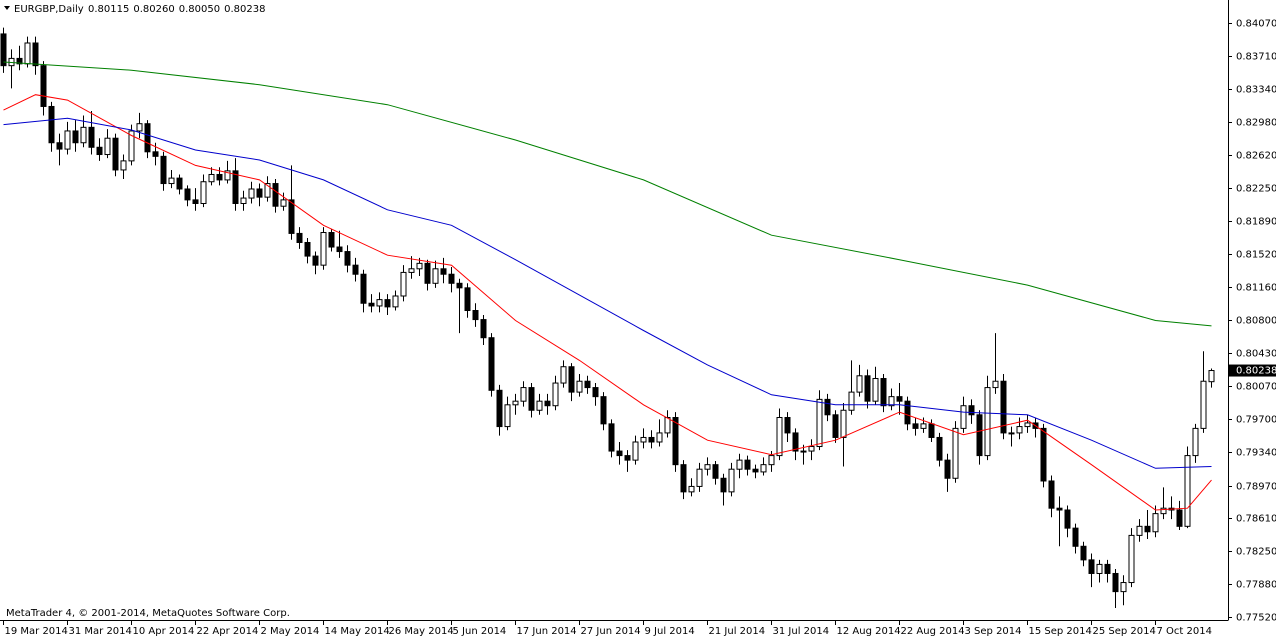 This screenshot has width=1276, height=639. I want to click on x-tick-label: 15 Sep 2014, so click(1060, 631).